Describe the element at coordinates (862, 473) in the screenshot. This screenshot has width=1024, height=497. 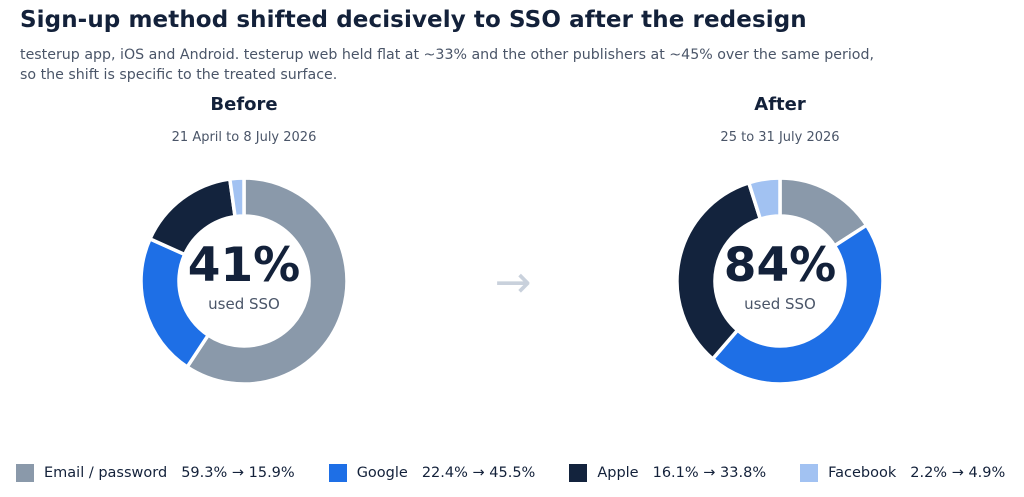
I see `legend-label-facebook: Facebook` at that location.